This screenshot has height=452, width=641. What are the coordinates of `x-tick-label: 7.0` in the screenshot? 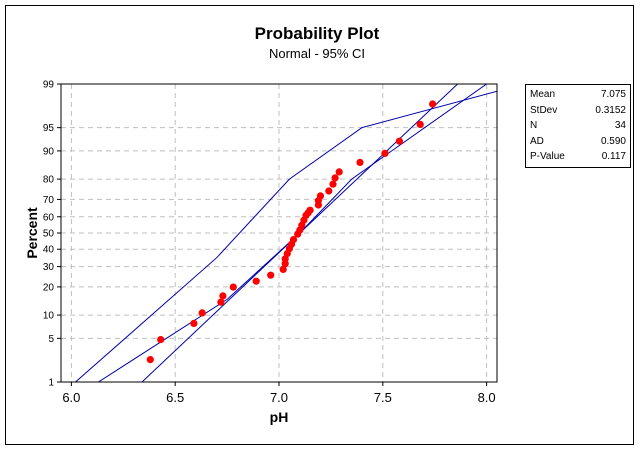 It's located at (279, 397).